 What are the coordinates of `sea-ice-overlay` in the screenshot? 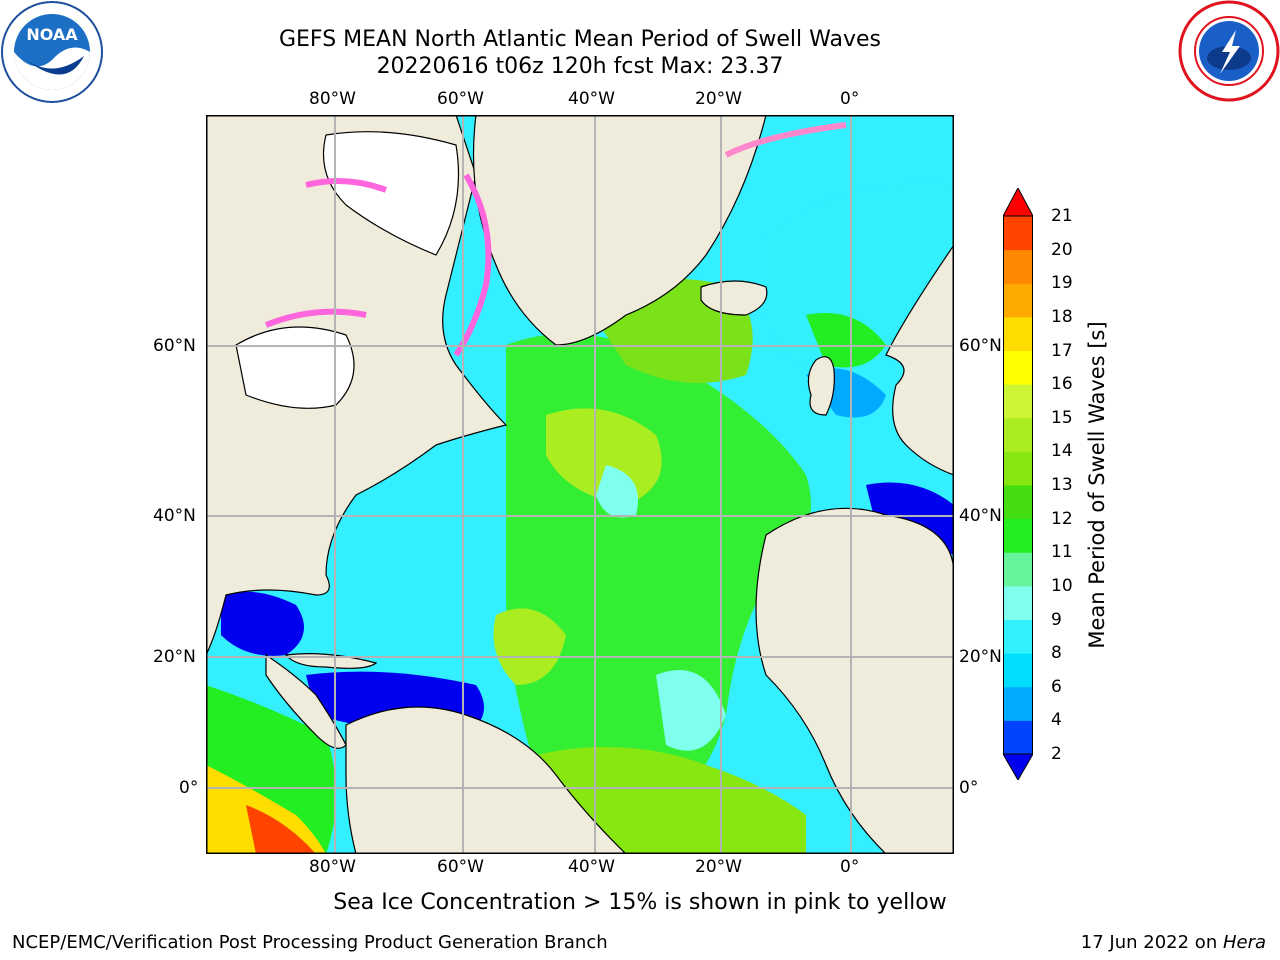 It's located at (555, 239).